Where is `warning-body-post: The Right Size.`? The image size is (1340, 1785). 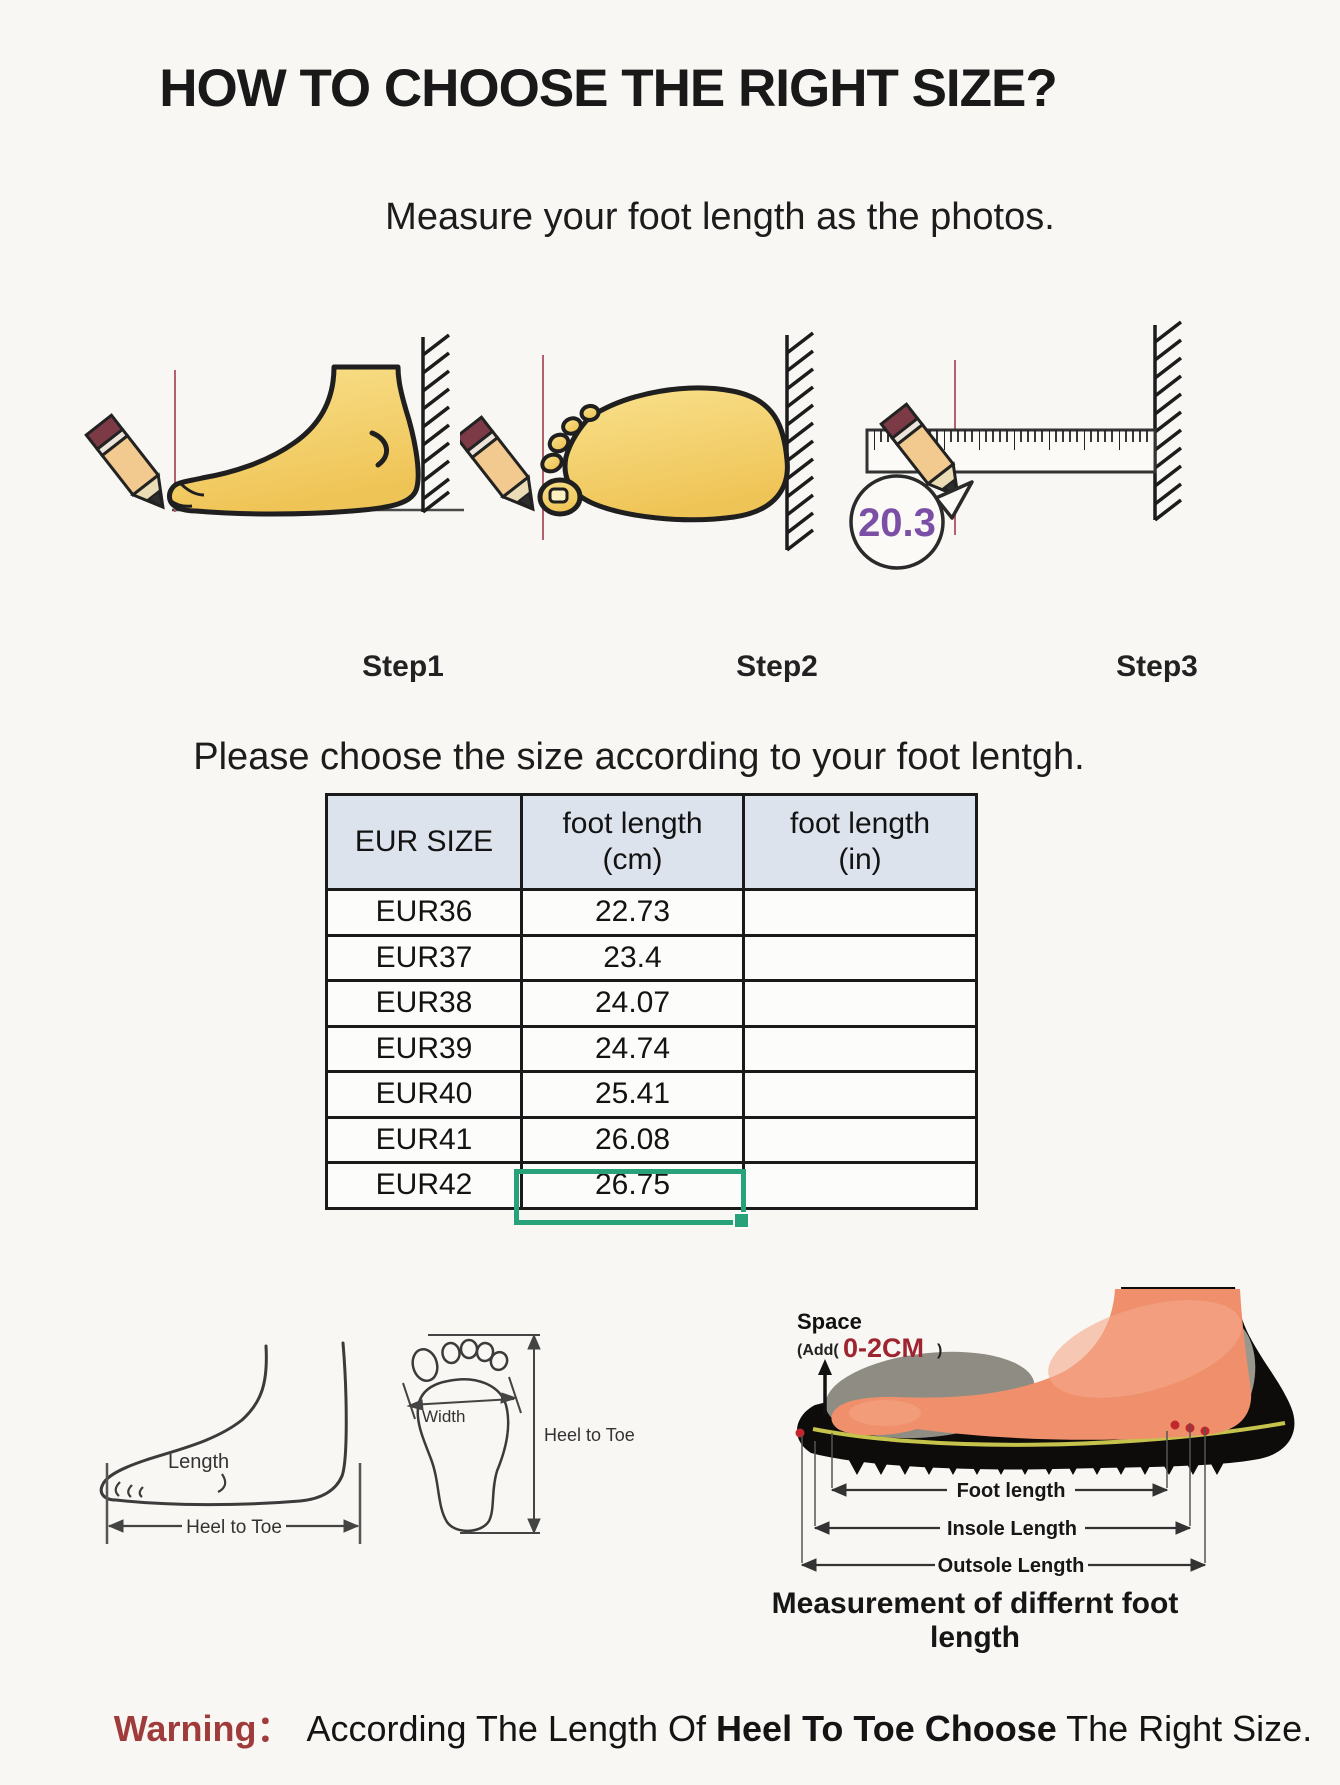
warning-body-post: The Right Size. is located at coordinates (1184, 1728).